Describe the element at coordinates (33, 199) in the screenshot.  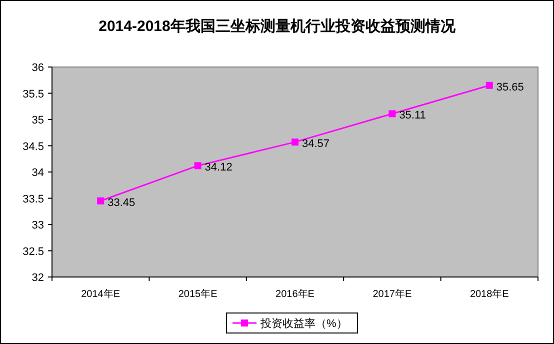
I see `y-tick-label: 33.5` at that location.